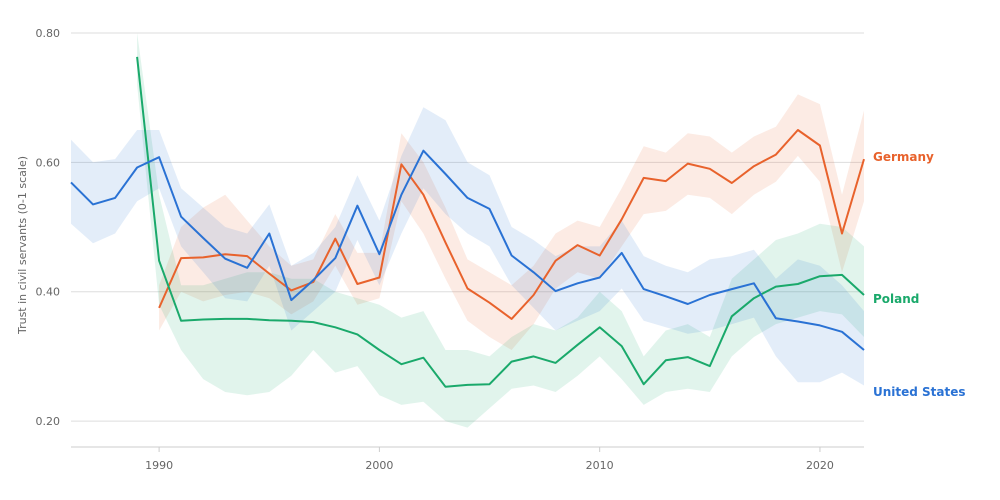 The height and width of the screenshot is (500, 1000). What do you see at coordinates (820, 465) in the screenshot?
I see `x-tick-label: 2020` at bounding box center [820, 465].